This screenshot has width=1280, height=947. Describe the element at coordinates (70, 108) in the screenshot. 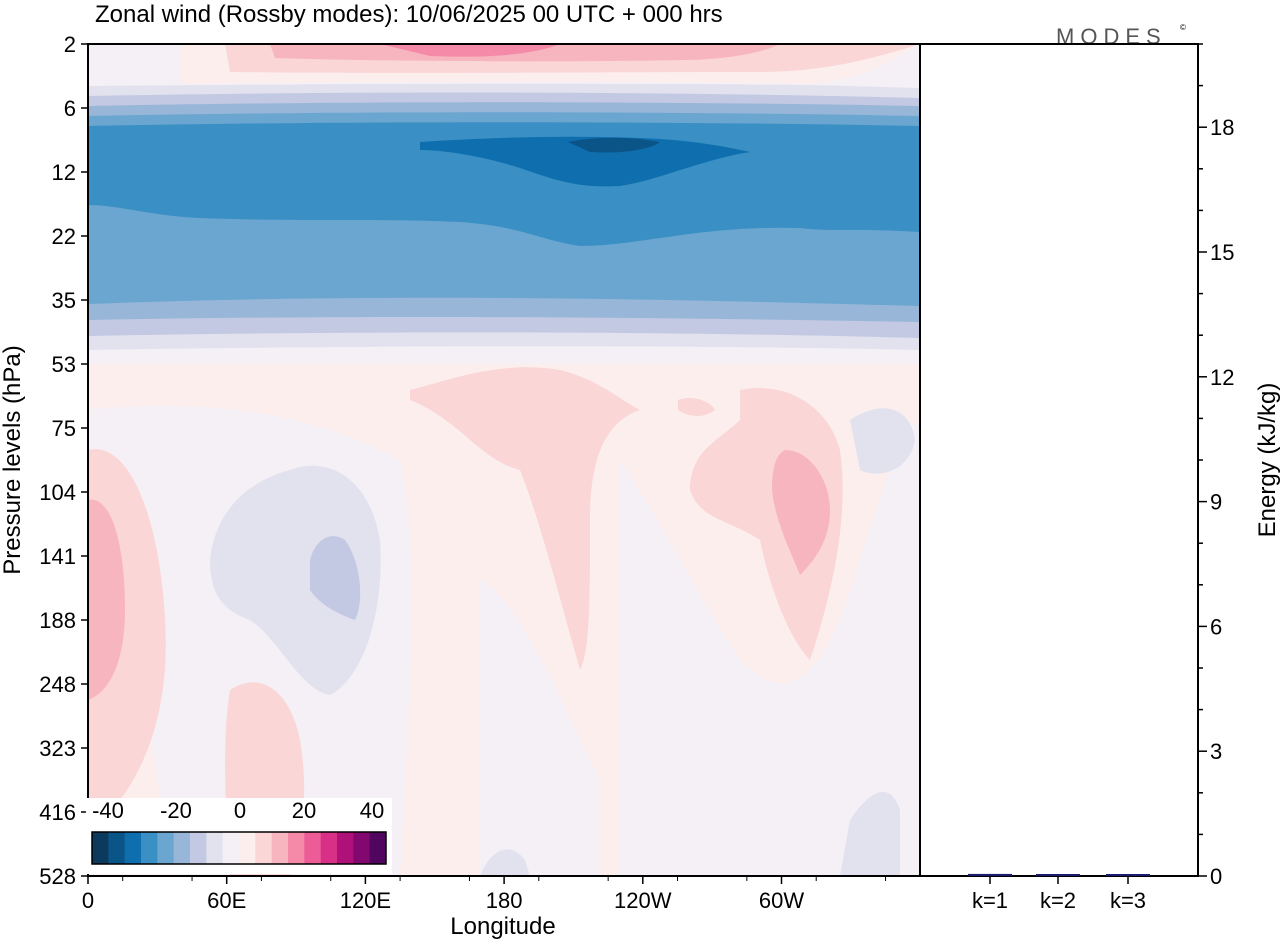

I see `y-tick-label: 6` at that location.